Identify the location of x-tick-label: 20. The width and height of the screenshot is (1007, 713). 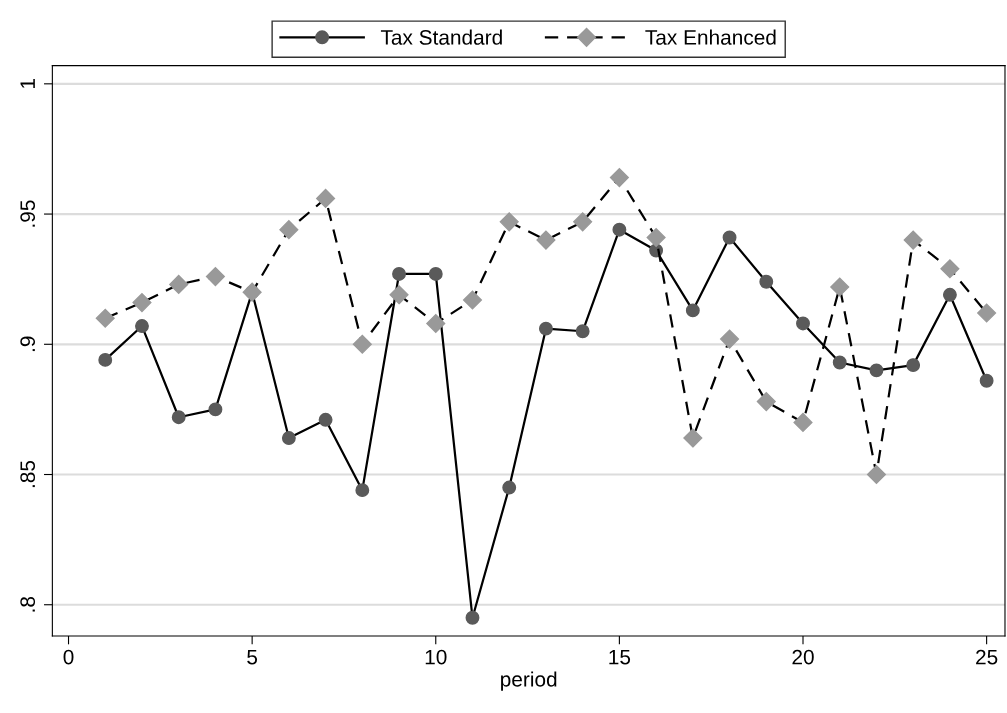
(803, 657).